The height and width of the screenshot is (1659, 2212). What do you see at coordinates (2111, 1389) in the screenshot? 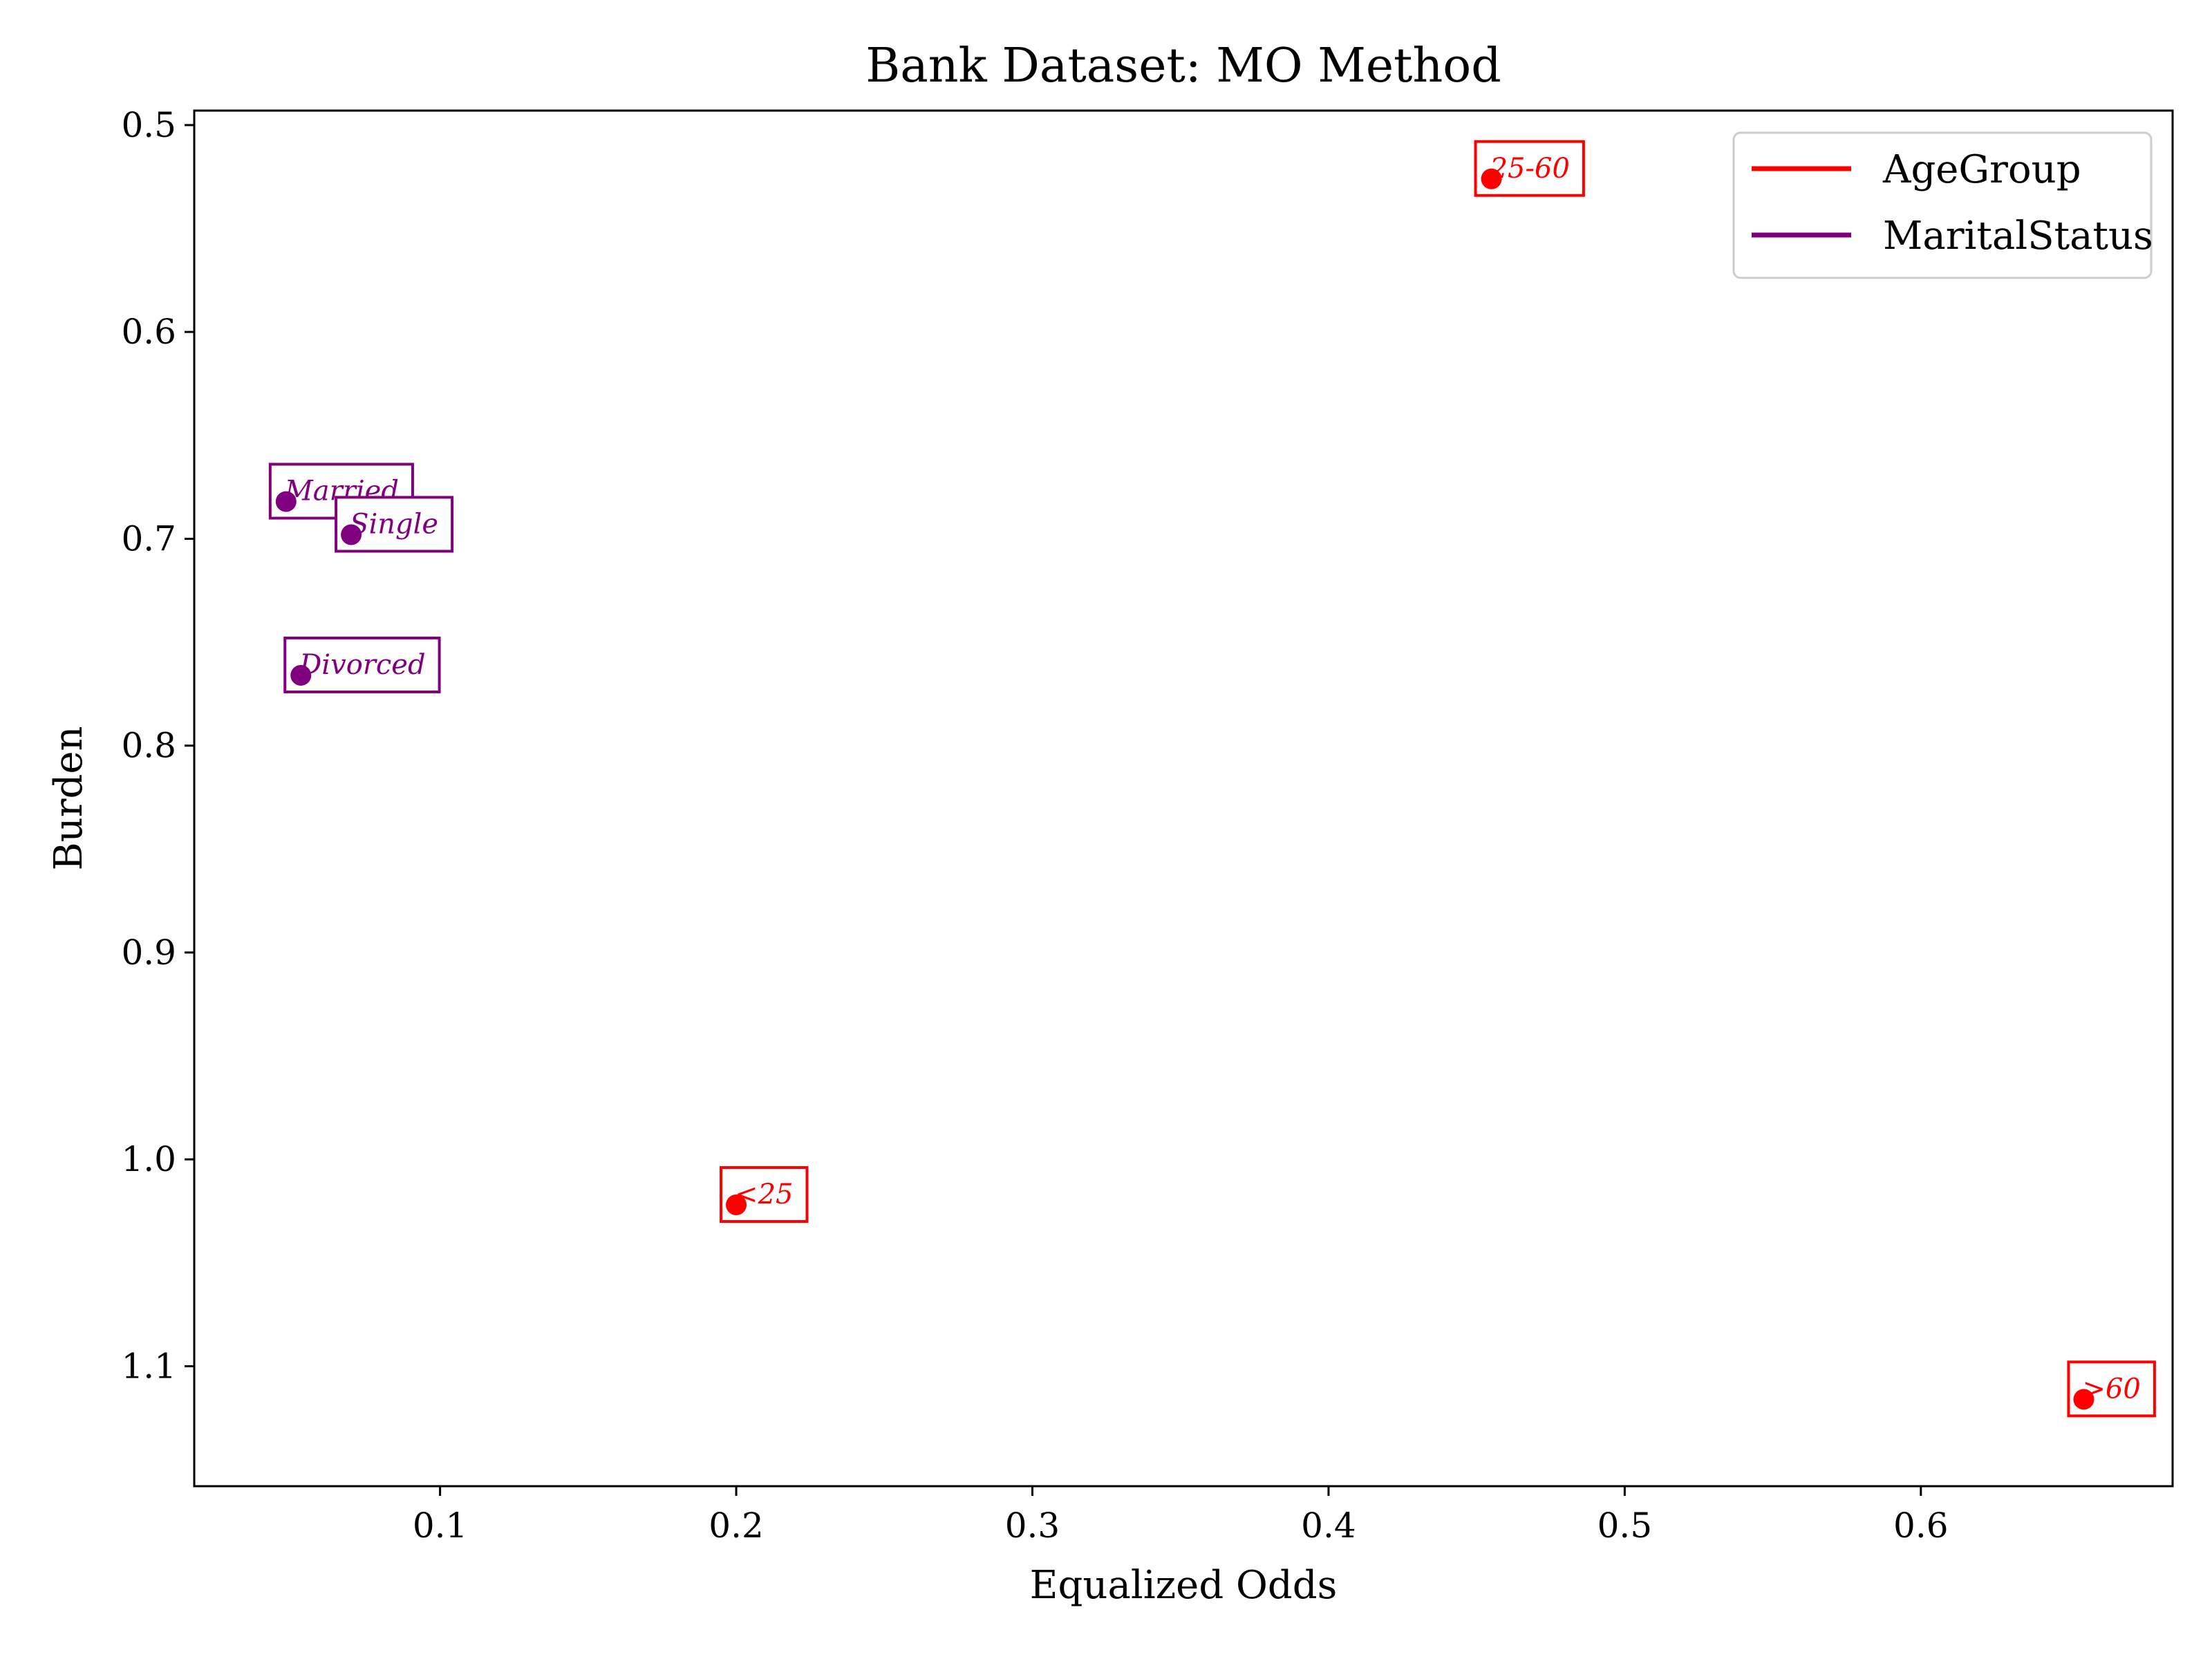
I see `data-point-group: >60` at bounding box center [2111, 1389].